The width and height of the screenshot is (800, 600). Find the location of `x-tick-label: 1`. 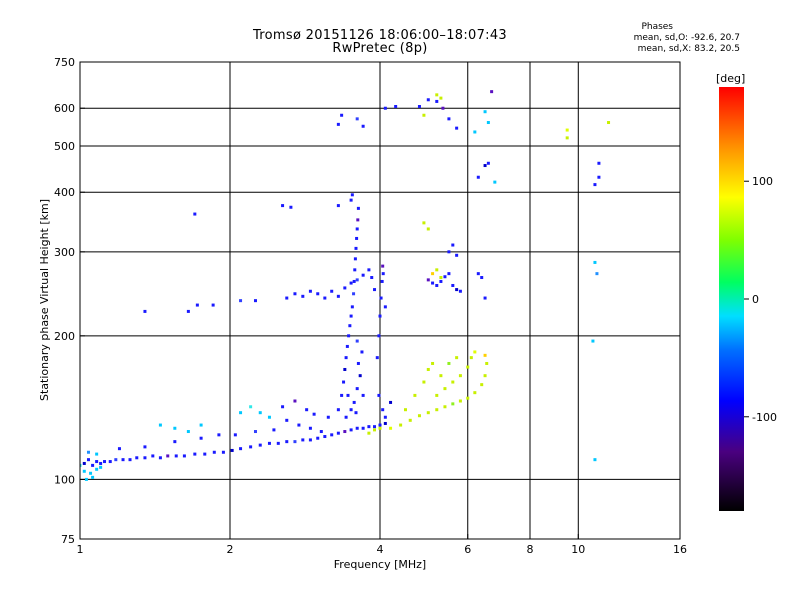

x-tick-label: 1 is located at coordinates (80, 549).